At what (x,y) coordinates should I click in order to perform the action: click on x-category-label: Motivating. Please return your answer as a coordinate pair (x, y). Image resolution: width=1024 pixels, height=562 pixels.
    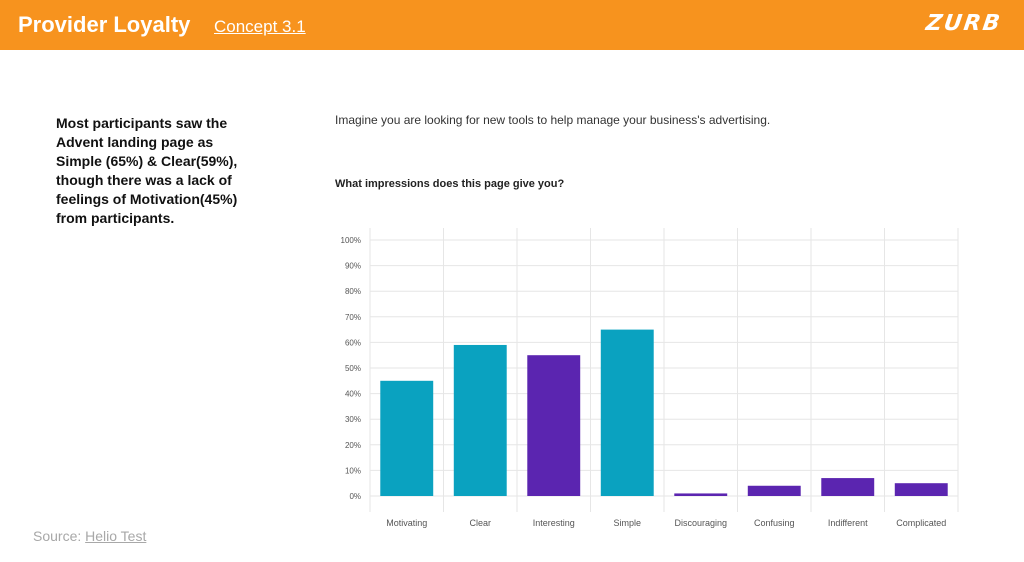
    Looking at the image, I should click on (406, 523).